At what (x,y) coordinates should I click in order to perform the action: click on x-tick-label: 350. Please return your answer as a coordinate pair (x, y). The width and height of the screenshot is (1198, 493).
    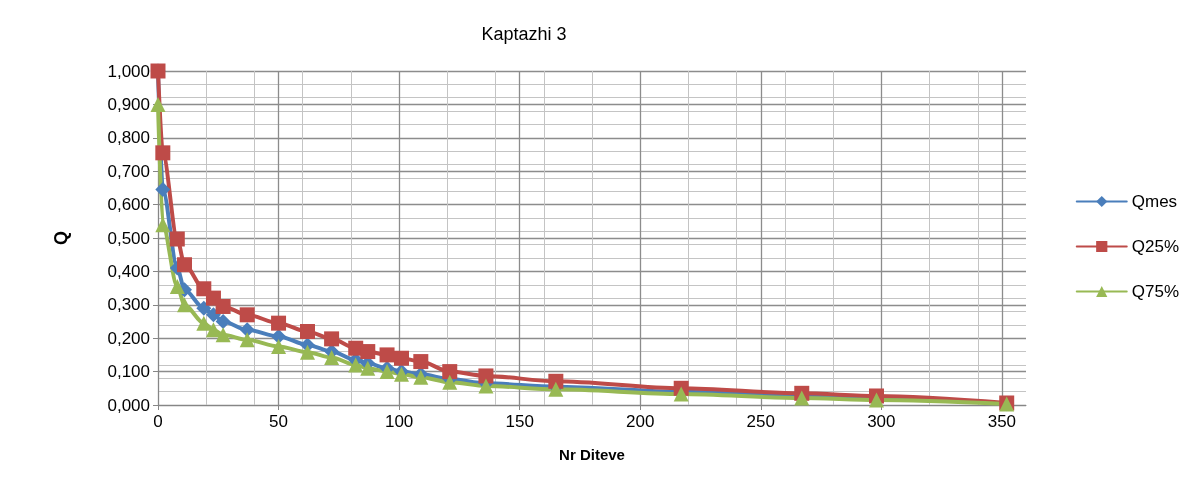
    Looking at the image, I should click on (1002, 421).